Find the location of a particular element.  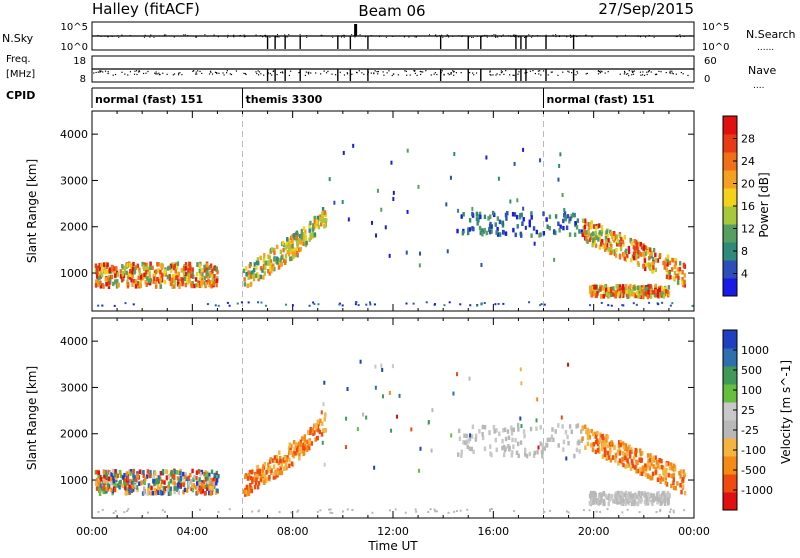

colorbar-tick-label: 25 is located at coordinates (748, 410).